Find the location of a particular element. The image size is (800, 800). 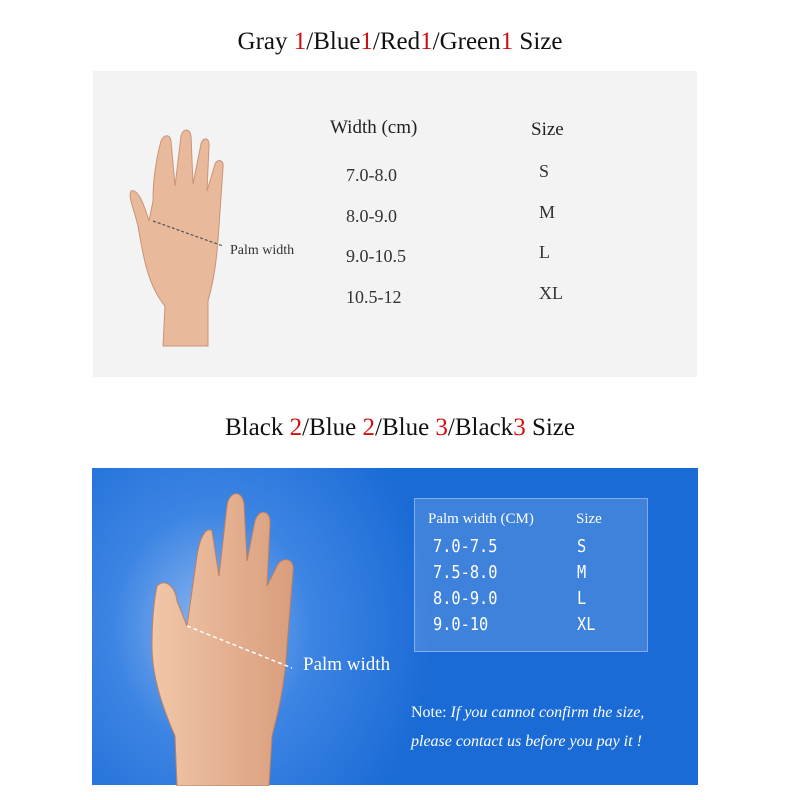

hand-photo is located at coordinates (222, 639).